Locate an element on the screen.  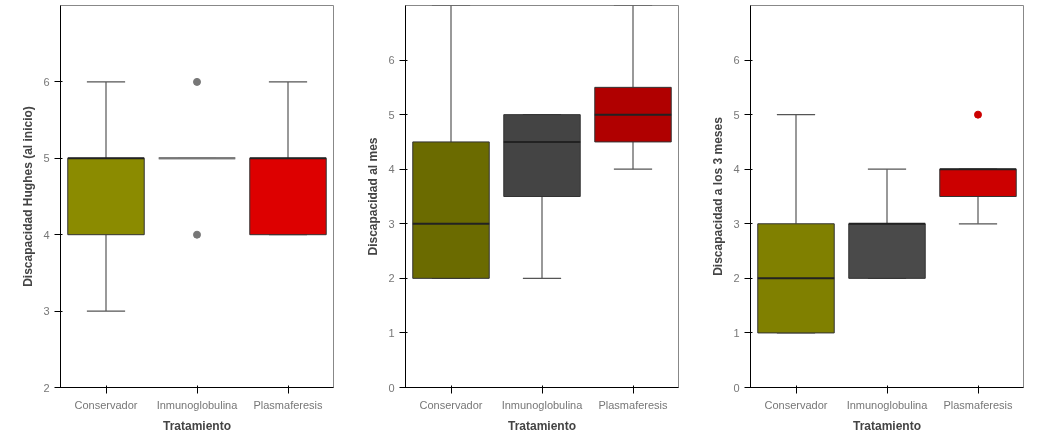
y-axis-title: Discapacidad Hughes (al inicio) is located at coordinates (28, 196).